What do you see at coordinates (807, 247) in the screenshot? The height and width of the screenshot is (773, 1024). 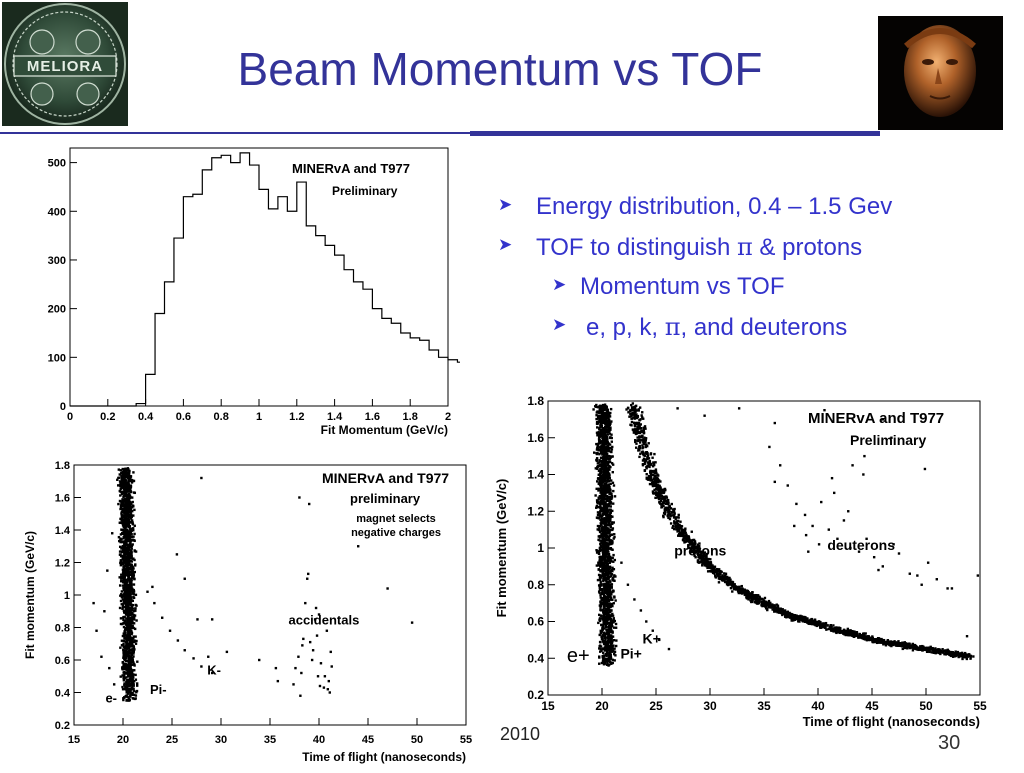 I see `bullet-text-part: & protons` at bounding box center [807, 247].